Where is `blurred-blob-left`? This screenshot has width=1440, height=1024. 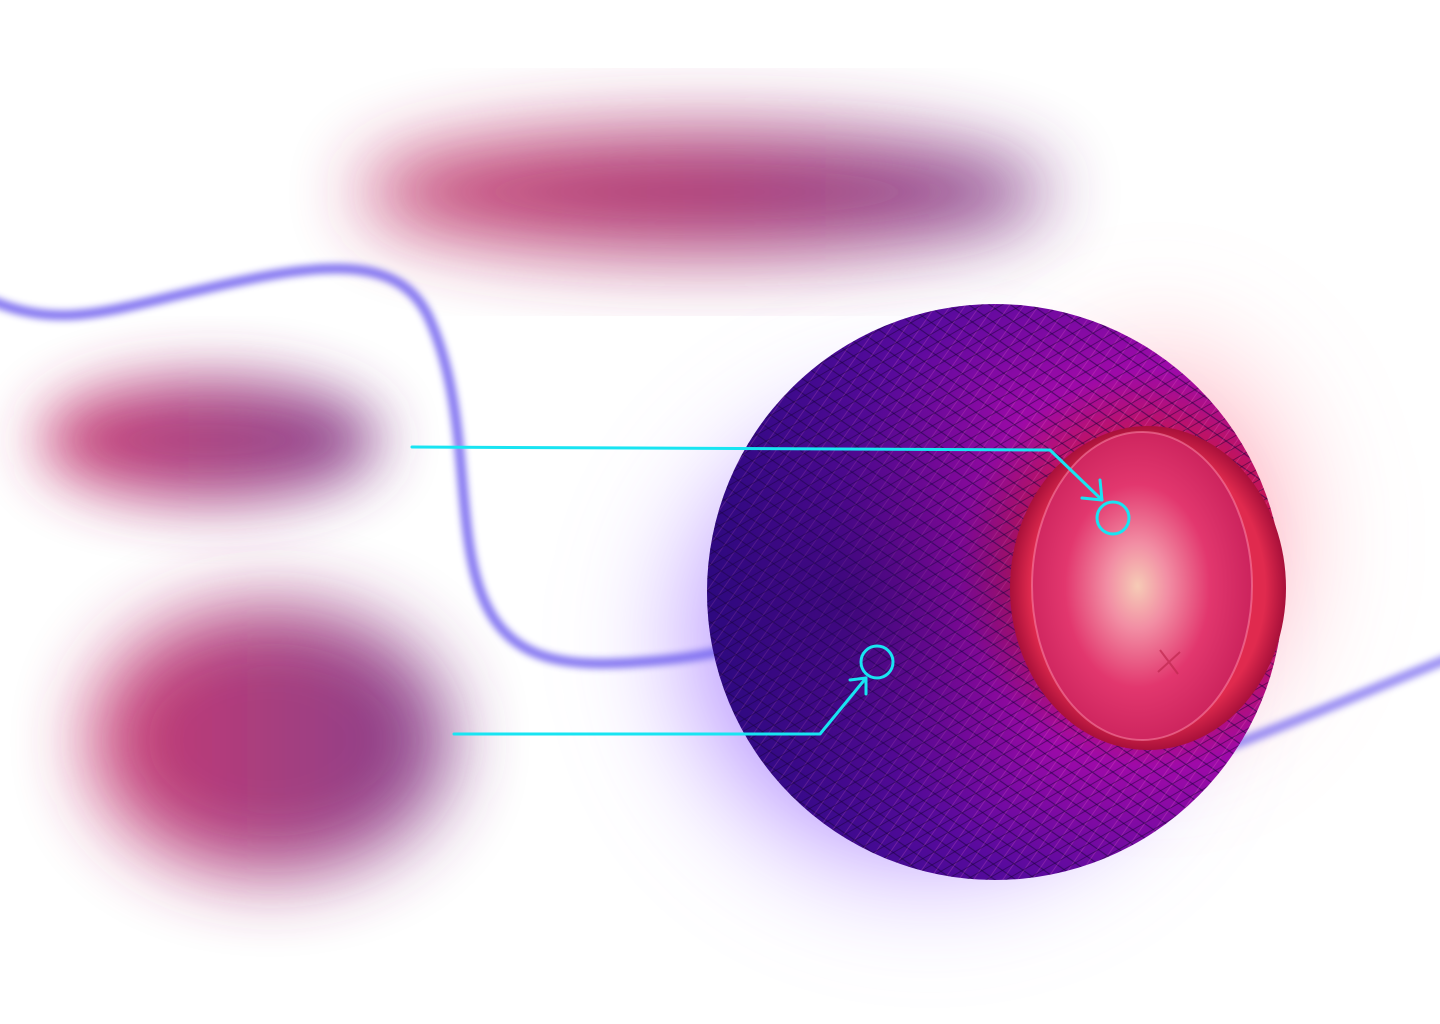
blurred-blob-left is located at coordinates (210, 440).